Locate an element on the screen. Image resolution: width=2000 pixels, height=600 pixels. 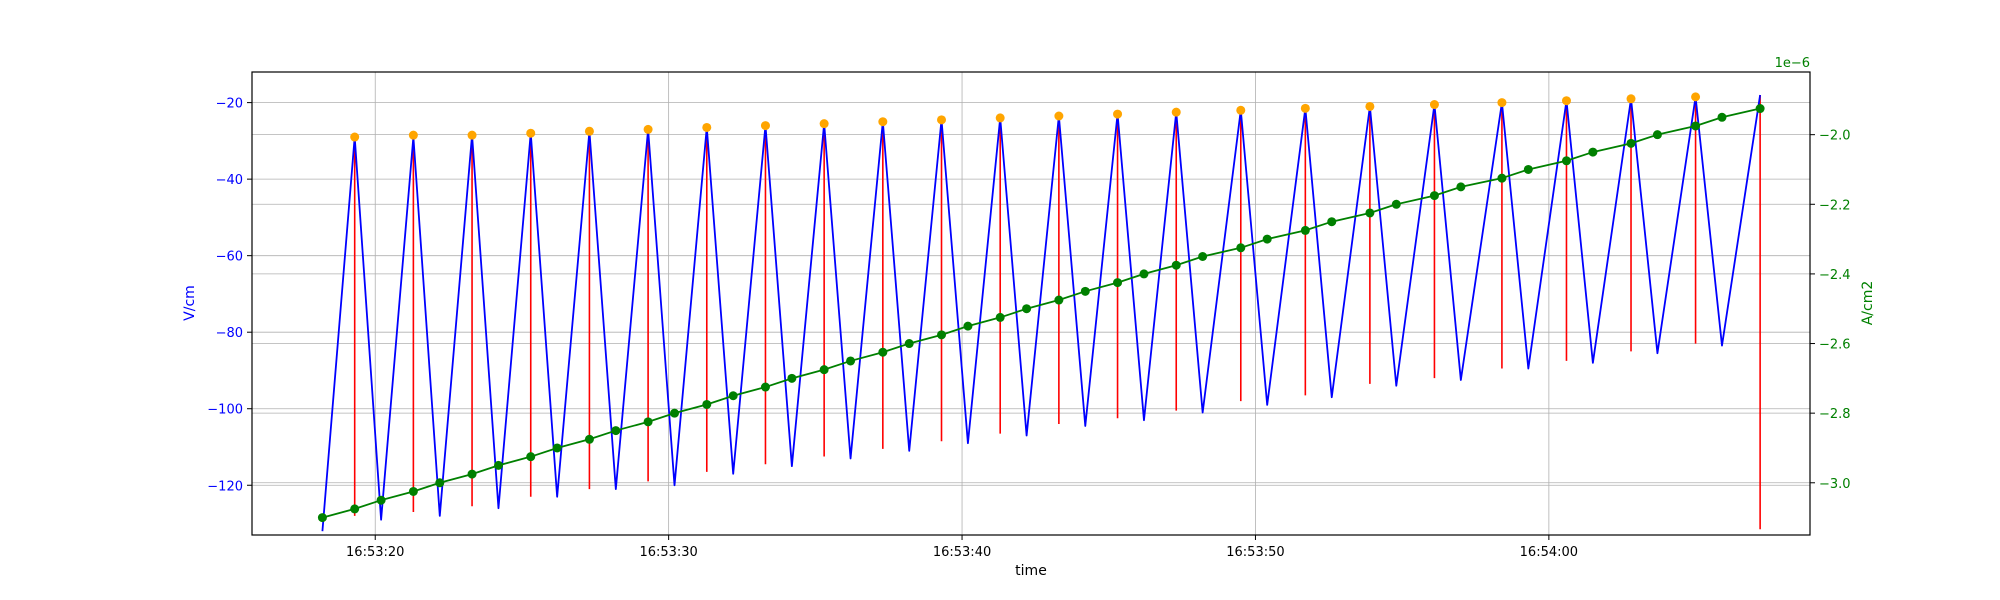
x-tick-label: 16:53:30 is located at coordinates (668, 552).